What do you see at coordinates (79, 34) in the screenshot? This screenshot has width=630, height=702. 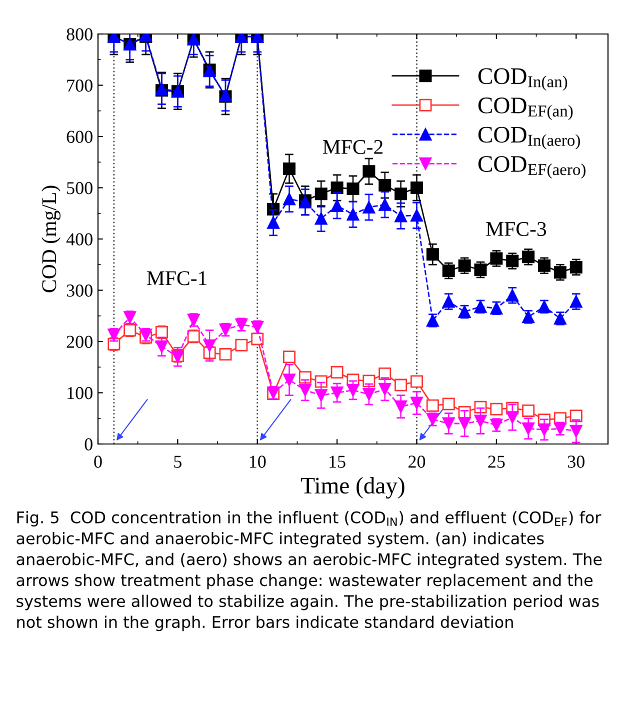 I see `y-tick-label: 800` at bounding box center [79, 34].